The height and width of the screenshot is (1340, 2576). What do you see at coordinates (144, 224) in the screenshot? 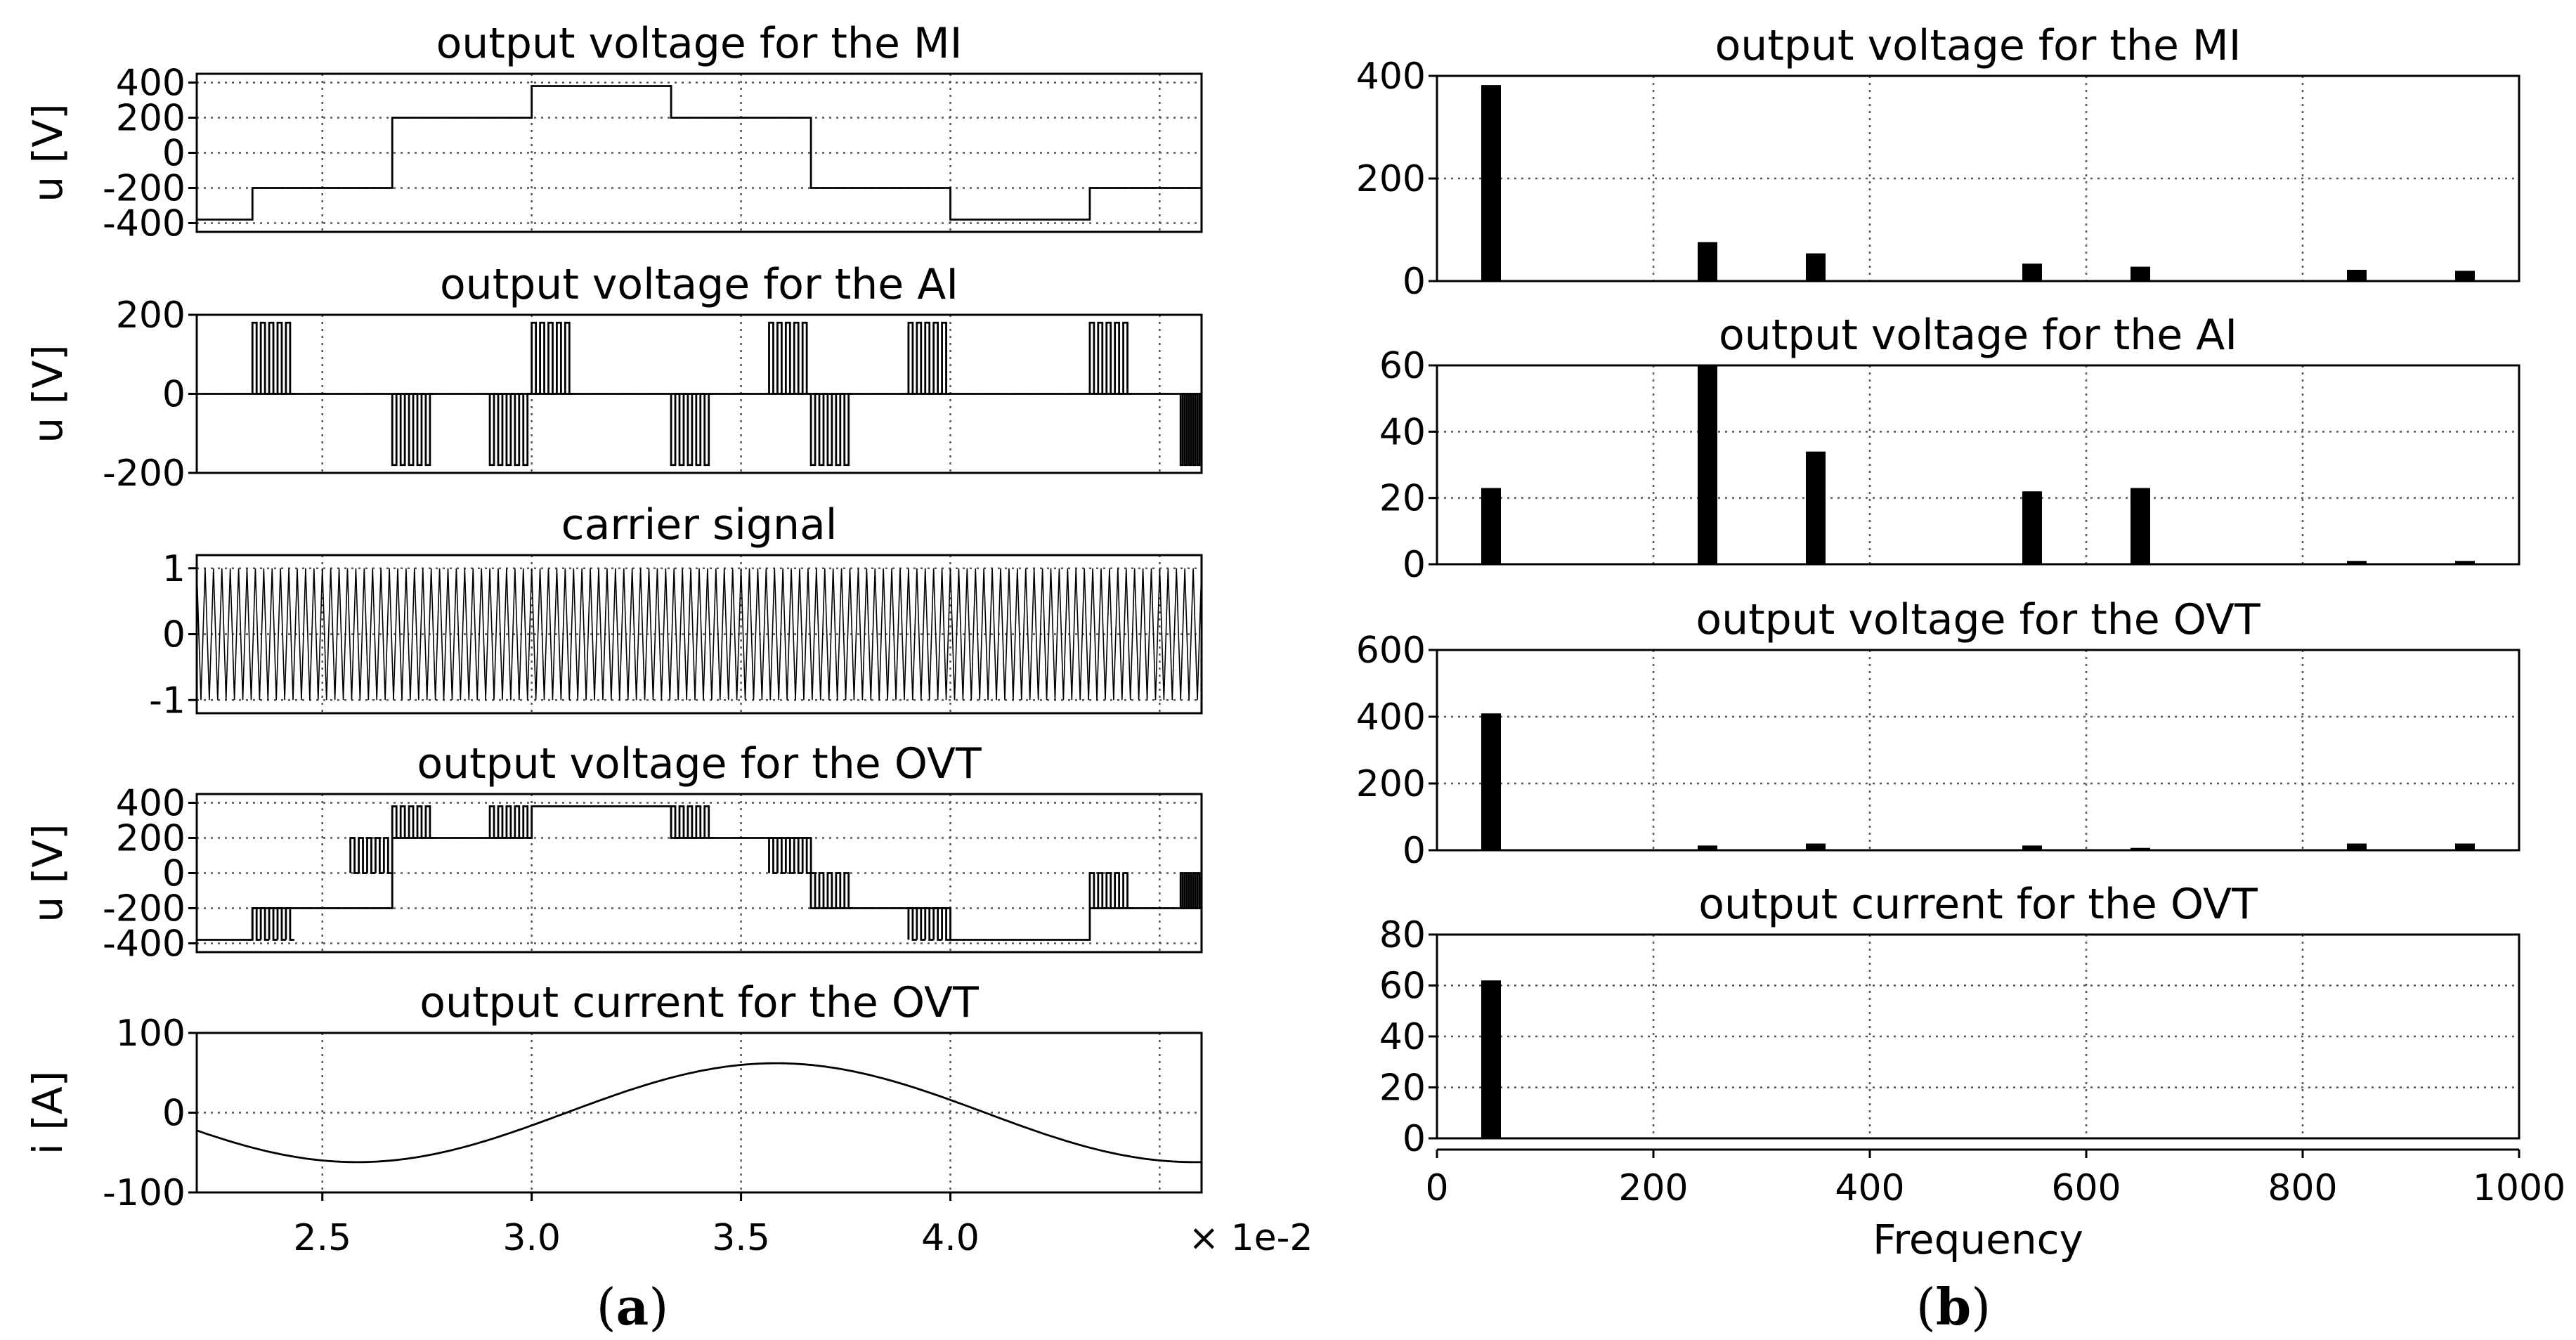
I see `ytick-label-a1-4: -400` at bounding box center [144, 224].